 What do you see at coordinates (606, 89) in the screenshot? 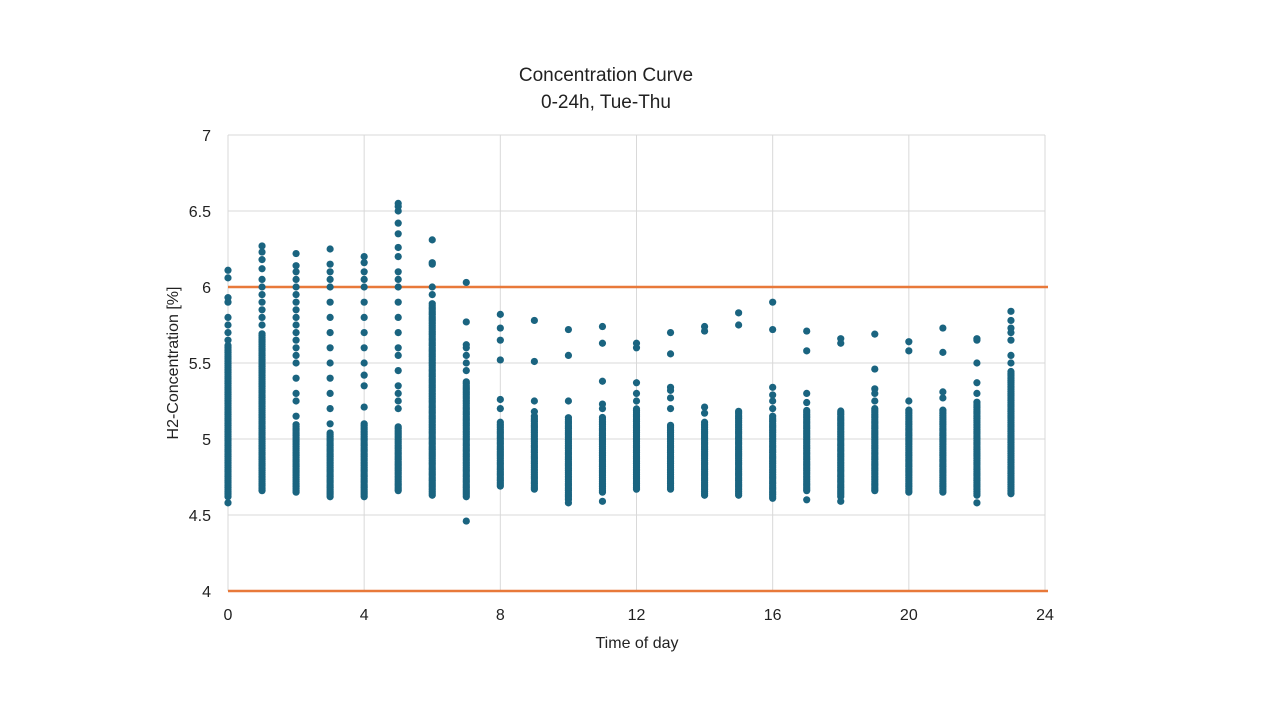
I see `chart-title-block: Concentration Curve 0-24h, Tue-Thu` at bounding box center [606, 89].